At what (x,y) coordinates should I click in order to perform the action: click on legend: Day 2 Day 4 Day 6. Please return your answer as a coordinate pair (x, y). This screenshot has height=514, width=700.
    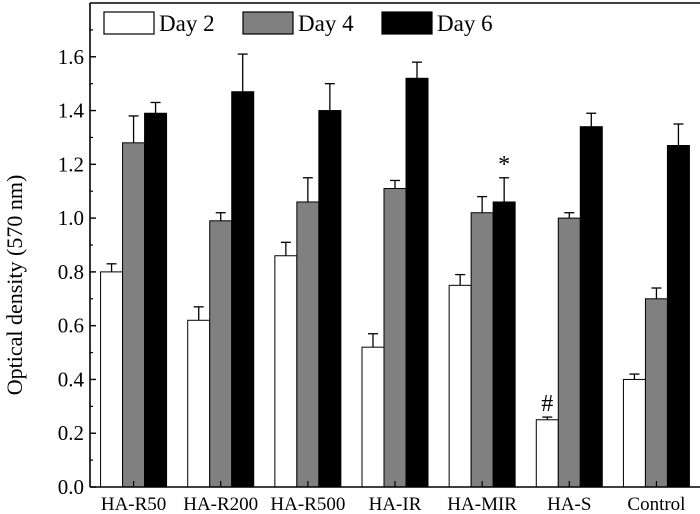
    Looking at the image, I should click on (298, 23).